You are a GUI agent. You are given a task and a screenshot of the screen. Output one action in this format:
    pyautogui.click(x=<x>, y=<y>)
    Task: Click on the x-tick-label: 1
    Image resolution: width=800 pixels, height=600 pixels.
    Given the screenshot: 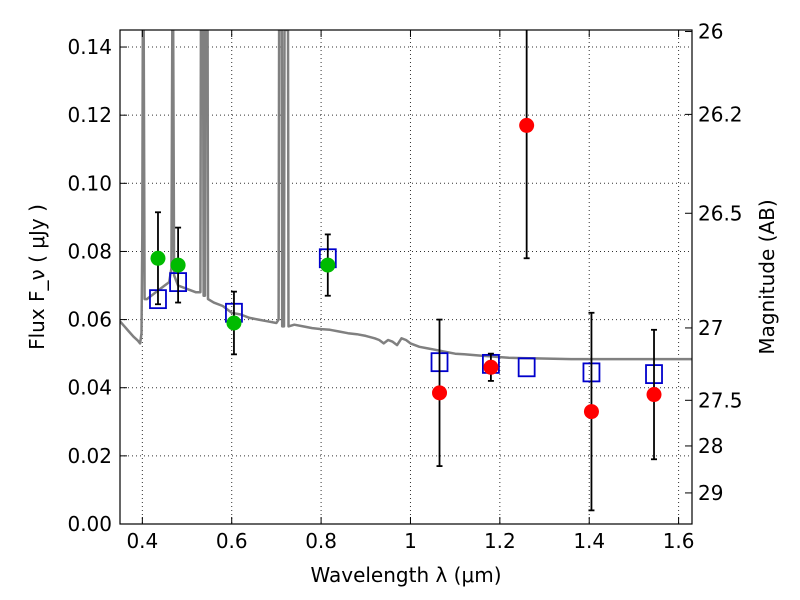 What is the action you would take?
    pyautogui.click(x=410, y=541)
    